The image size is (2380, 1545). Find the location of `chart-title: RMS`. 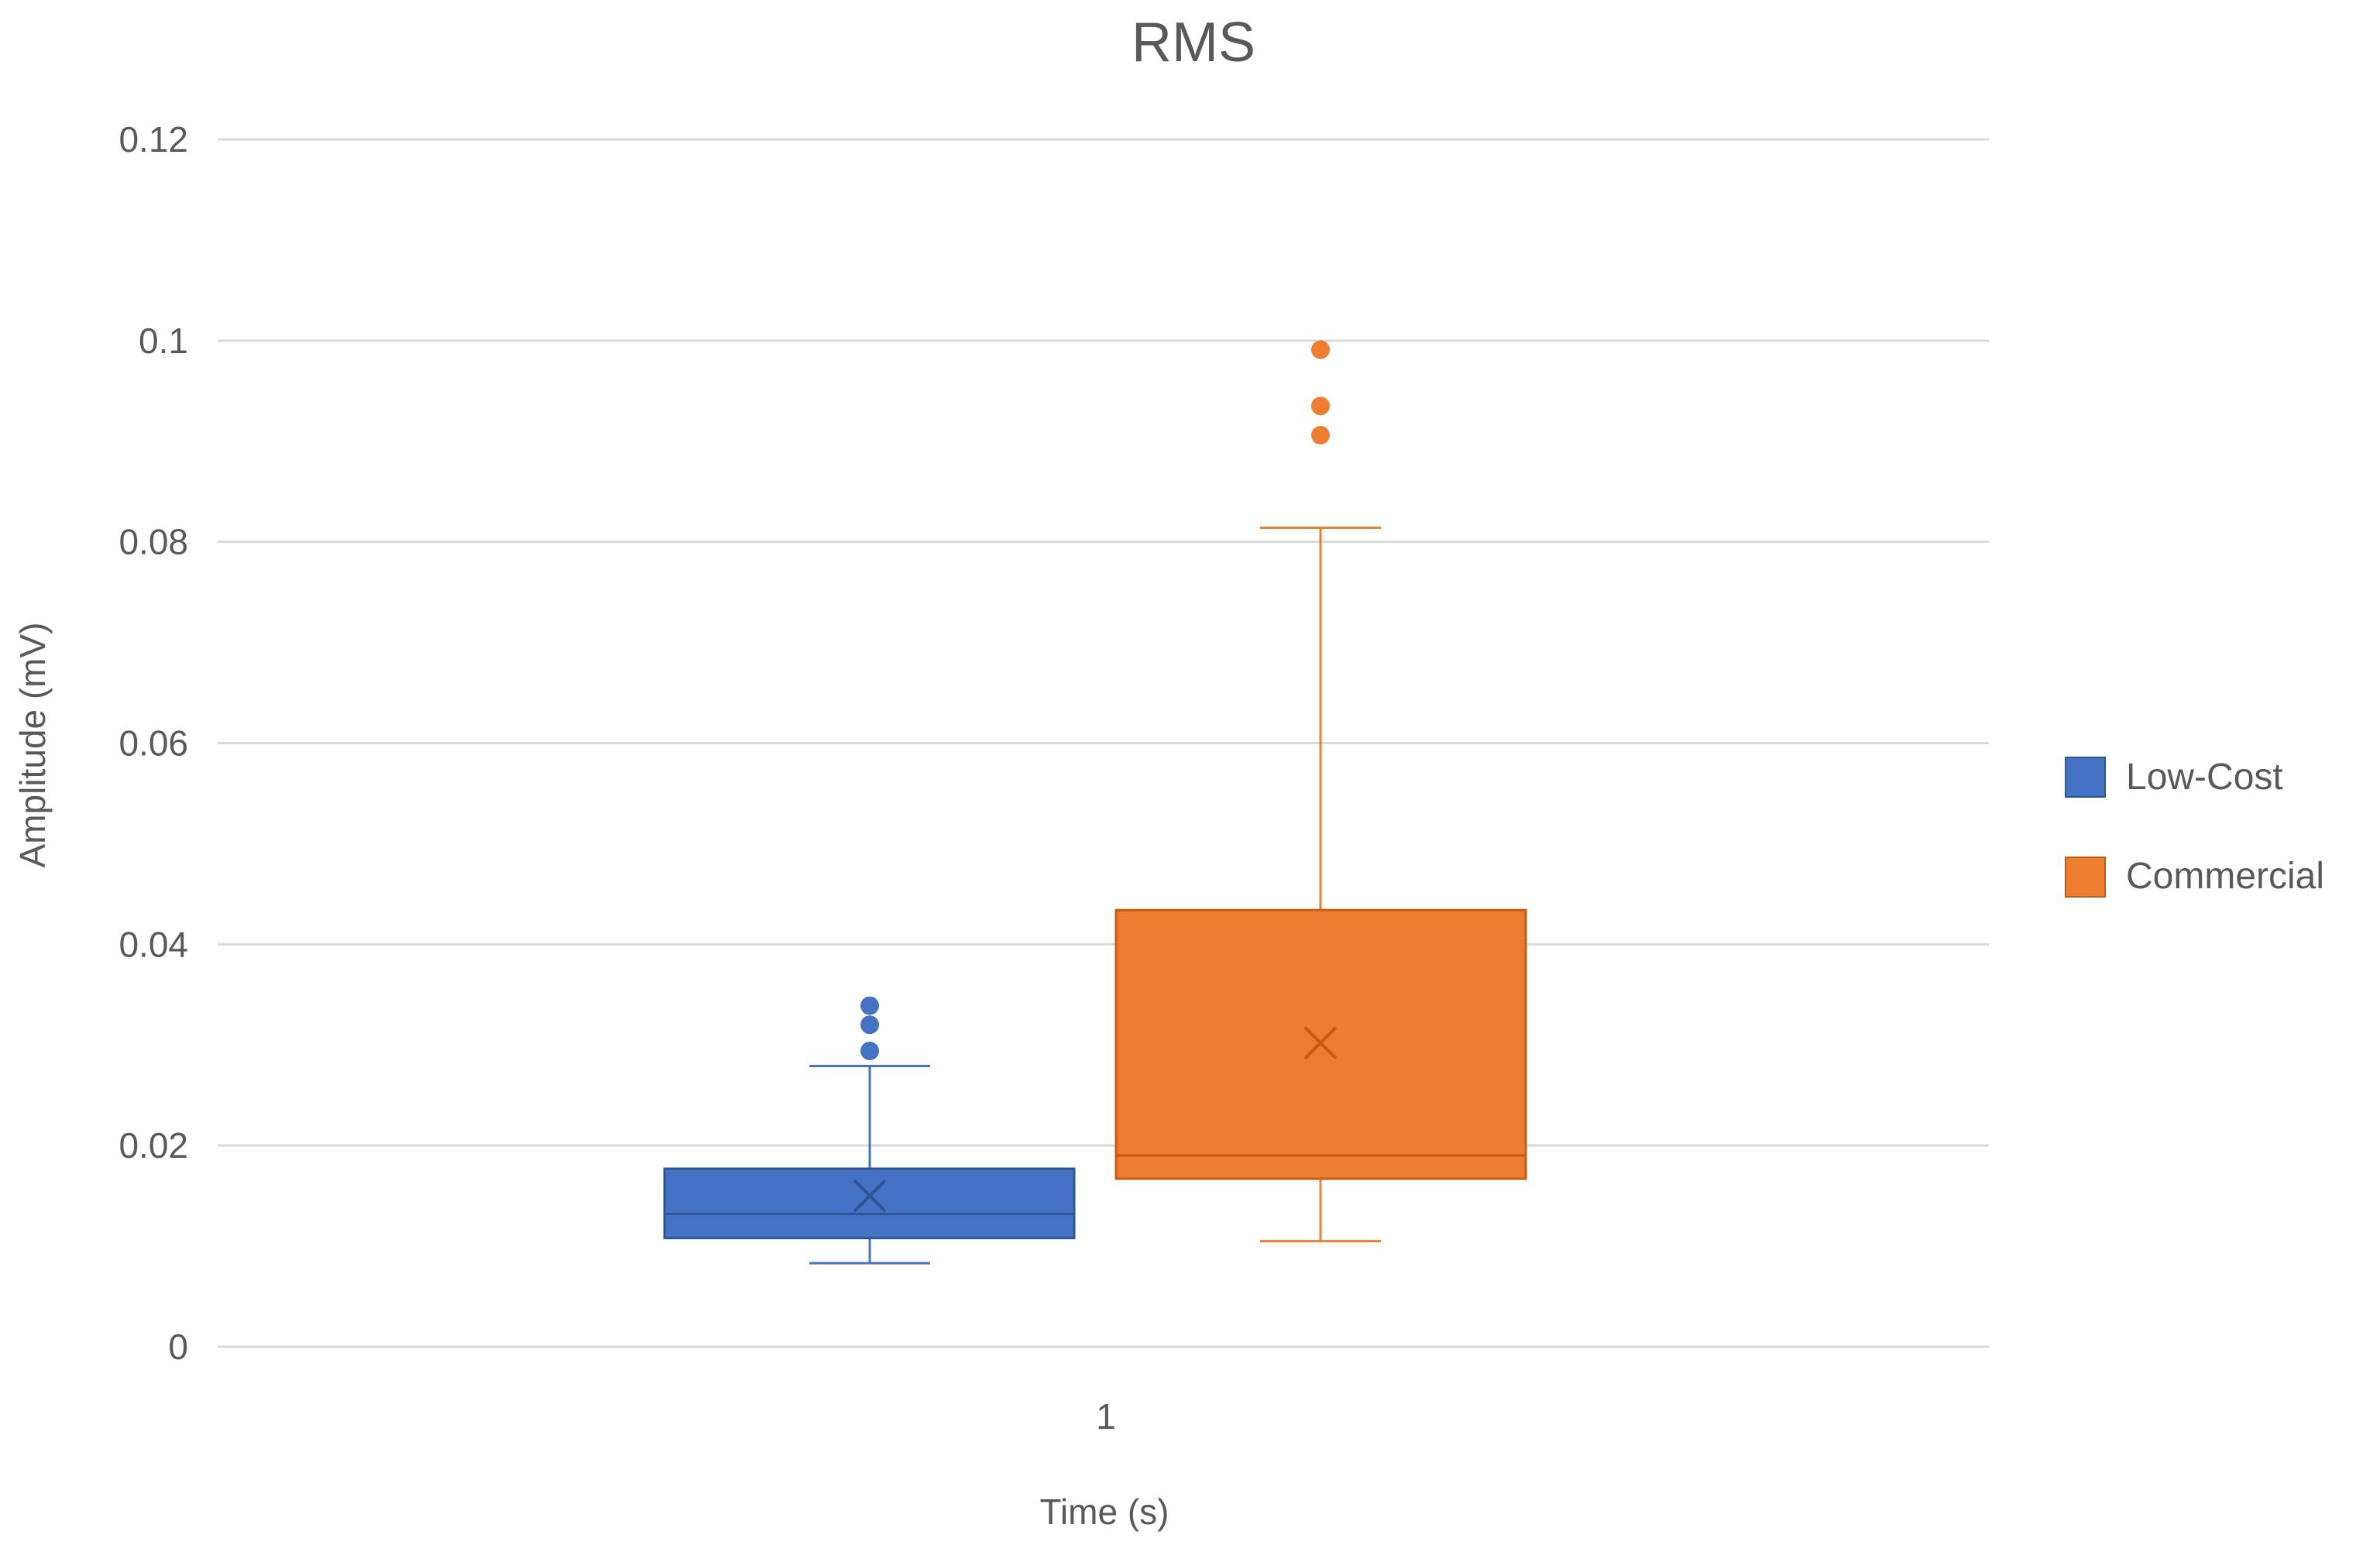

chart-title: RMS is located at coordinates (1193, 43).